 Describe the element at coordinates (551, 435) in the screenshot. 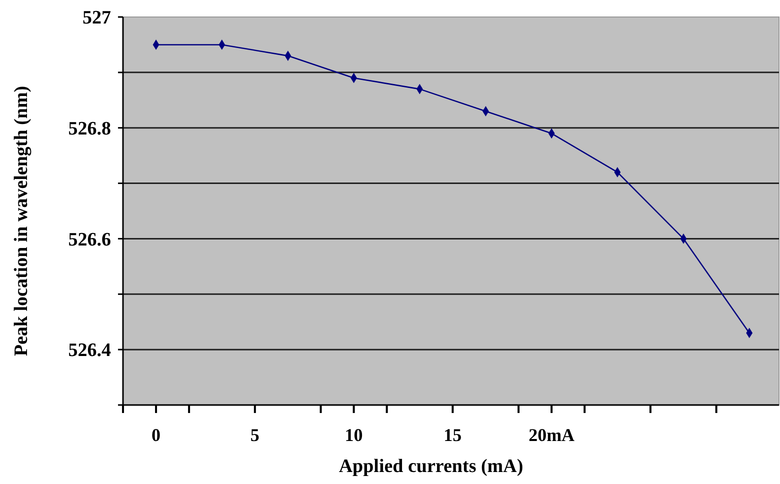

I see `x-tick-label: 20mA` at that location.